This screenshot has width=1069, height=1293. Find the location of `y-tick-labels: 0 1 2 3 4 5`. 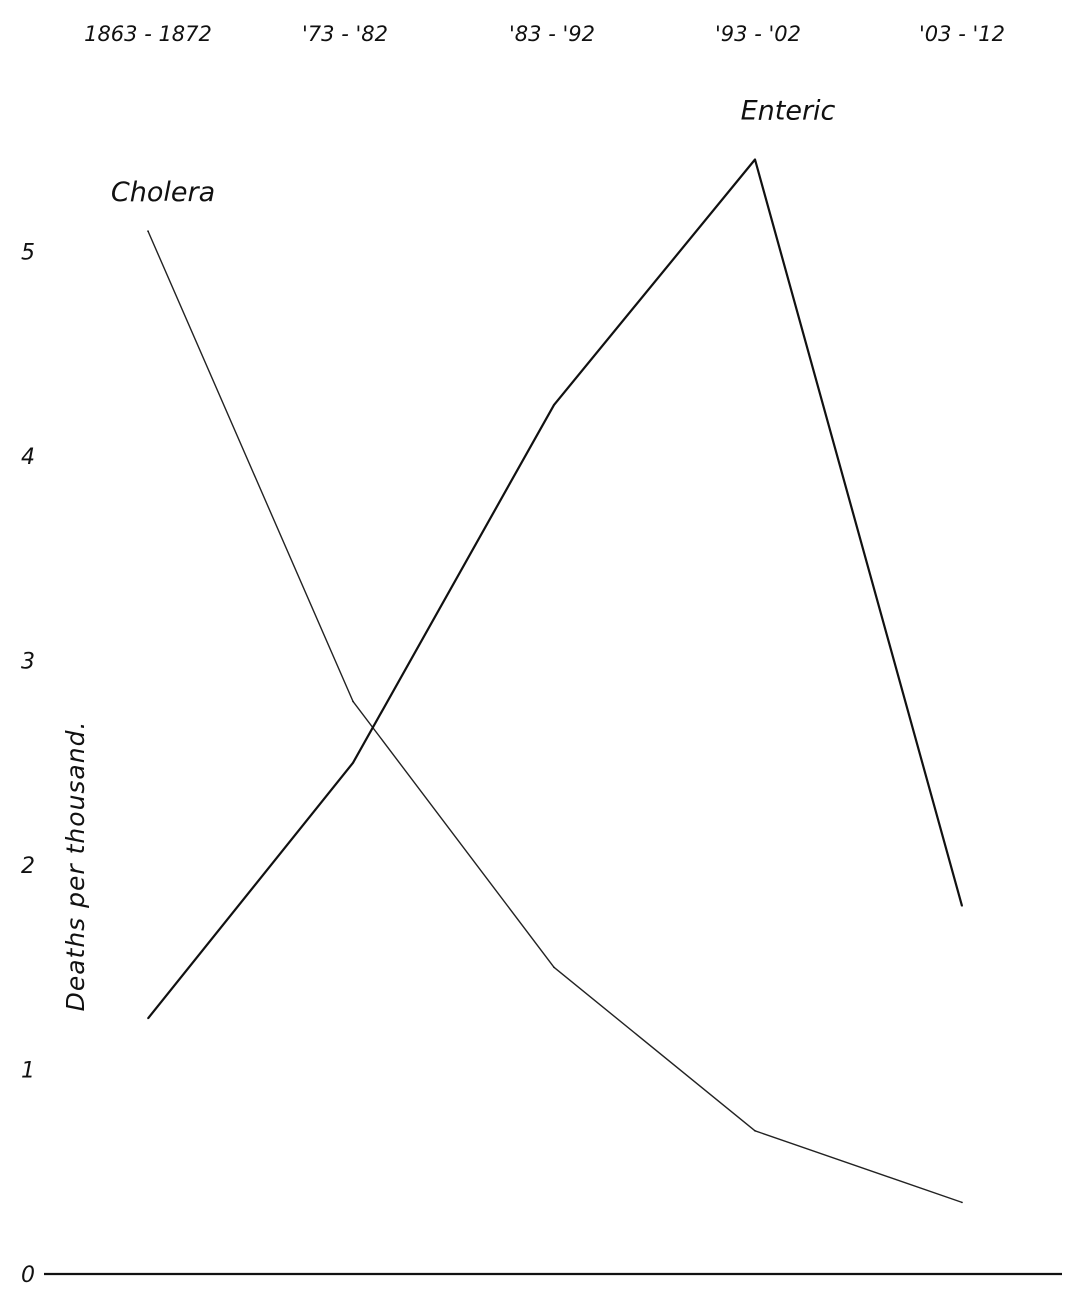

y-tick-labels: 0 1 2 3 4 5 is located at coordinates (28, 765).